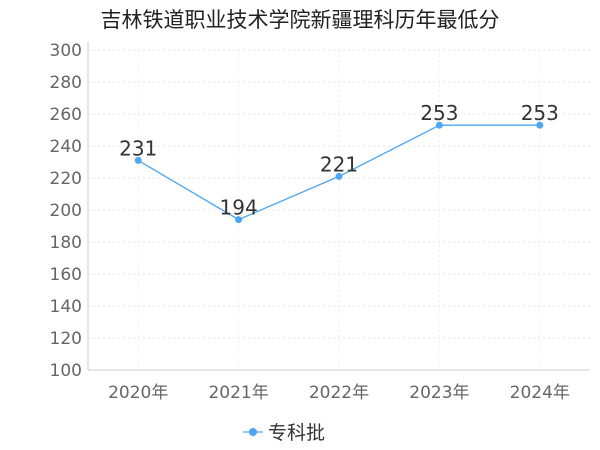 Image resolution: width=600 pixels, height=450 pixels. I want to click on x-tick-labels: 2020年 2021年 2022年 2023年 2024年, so click(339, 393).